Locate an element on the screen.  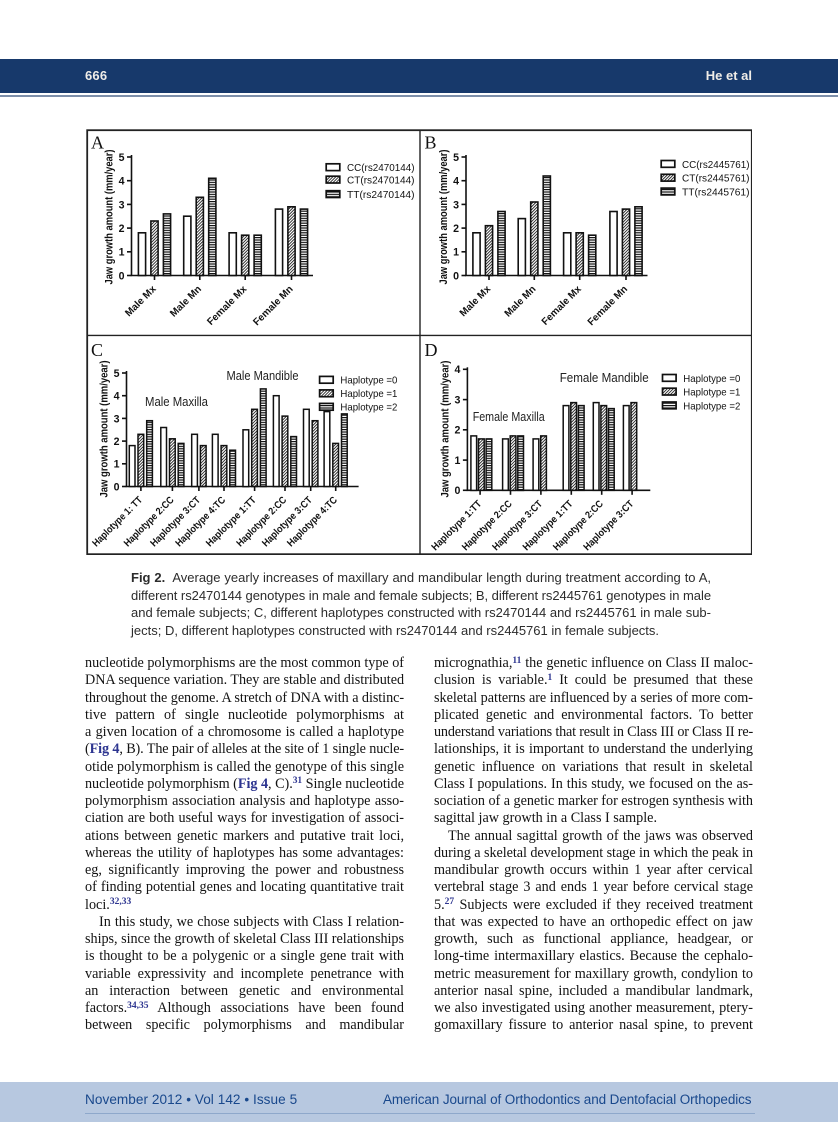
svg-text: Male Maxilla is located at coordinates (177, 401).